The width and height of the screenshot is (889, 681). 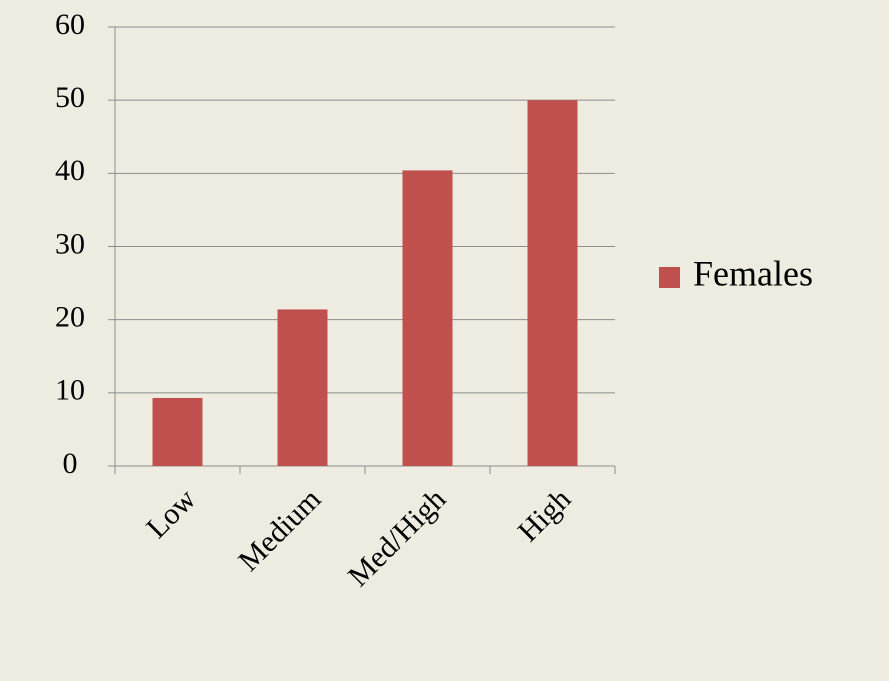 I want to click on y-tick-label: 30, so click(x=70, y=243).